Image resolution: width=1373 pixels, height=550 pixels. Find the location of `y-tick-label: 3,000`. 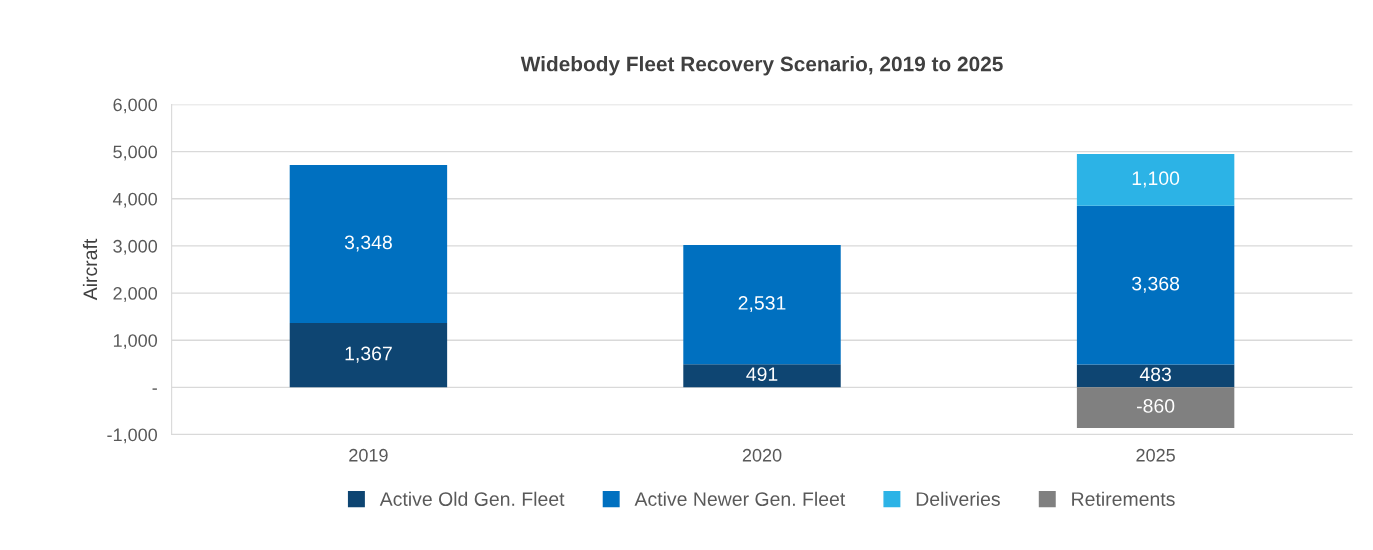

y-tick-label: 3,000 is located at coordinates (135, 247).